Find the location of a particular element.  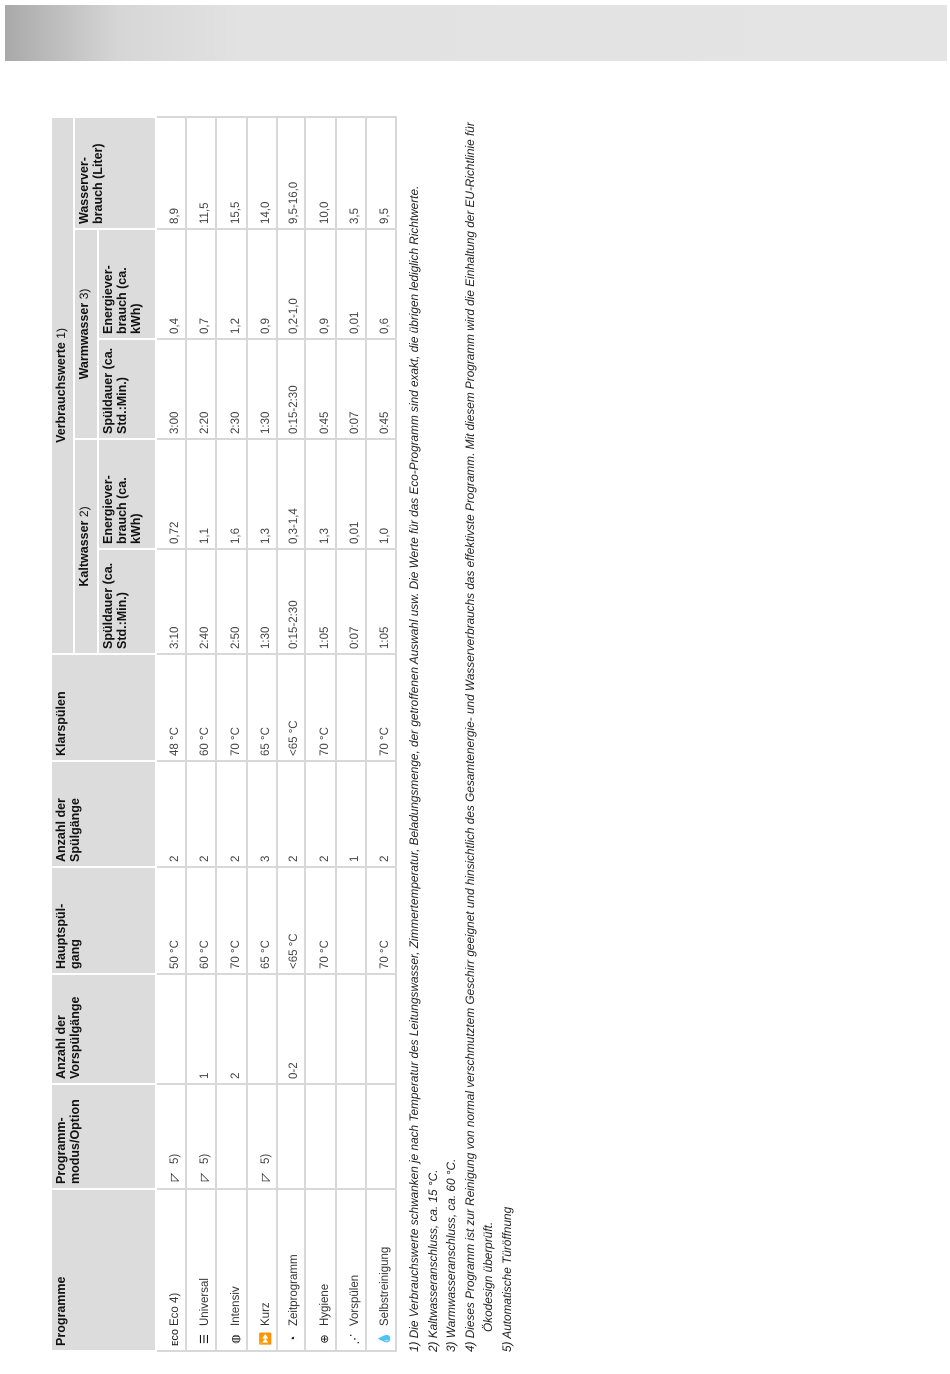

cell-k-energie: 1,6 is located at coordinates (231, 494).